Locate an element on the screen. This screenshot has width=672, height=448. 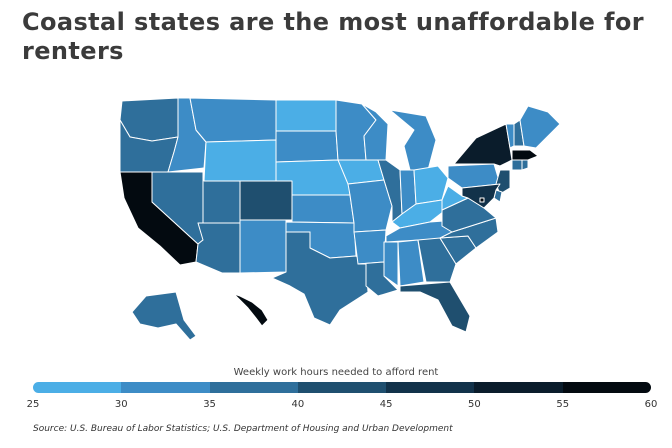
legend-tick-label: 45 is located at coordinates (386, 404).